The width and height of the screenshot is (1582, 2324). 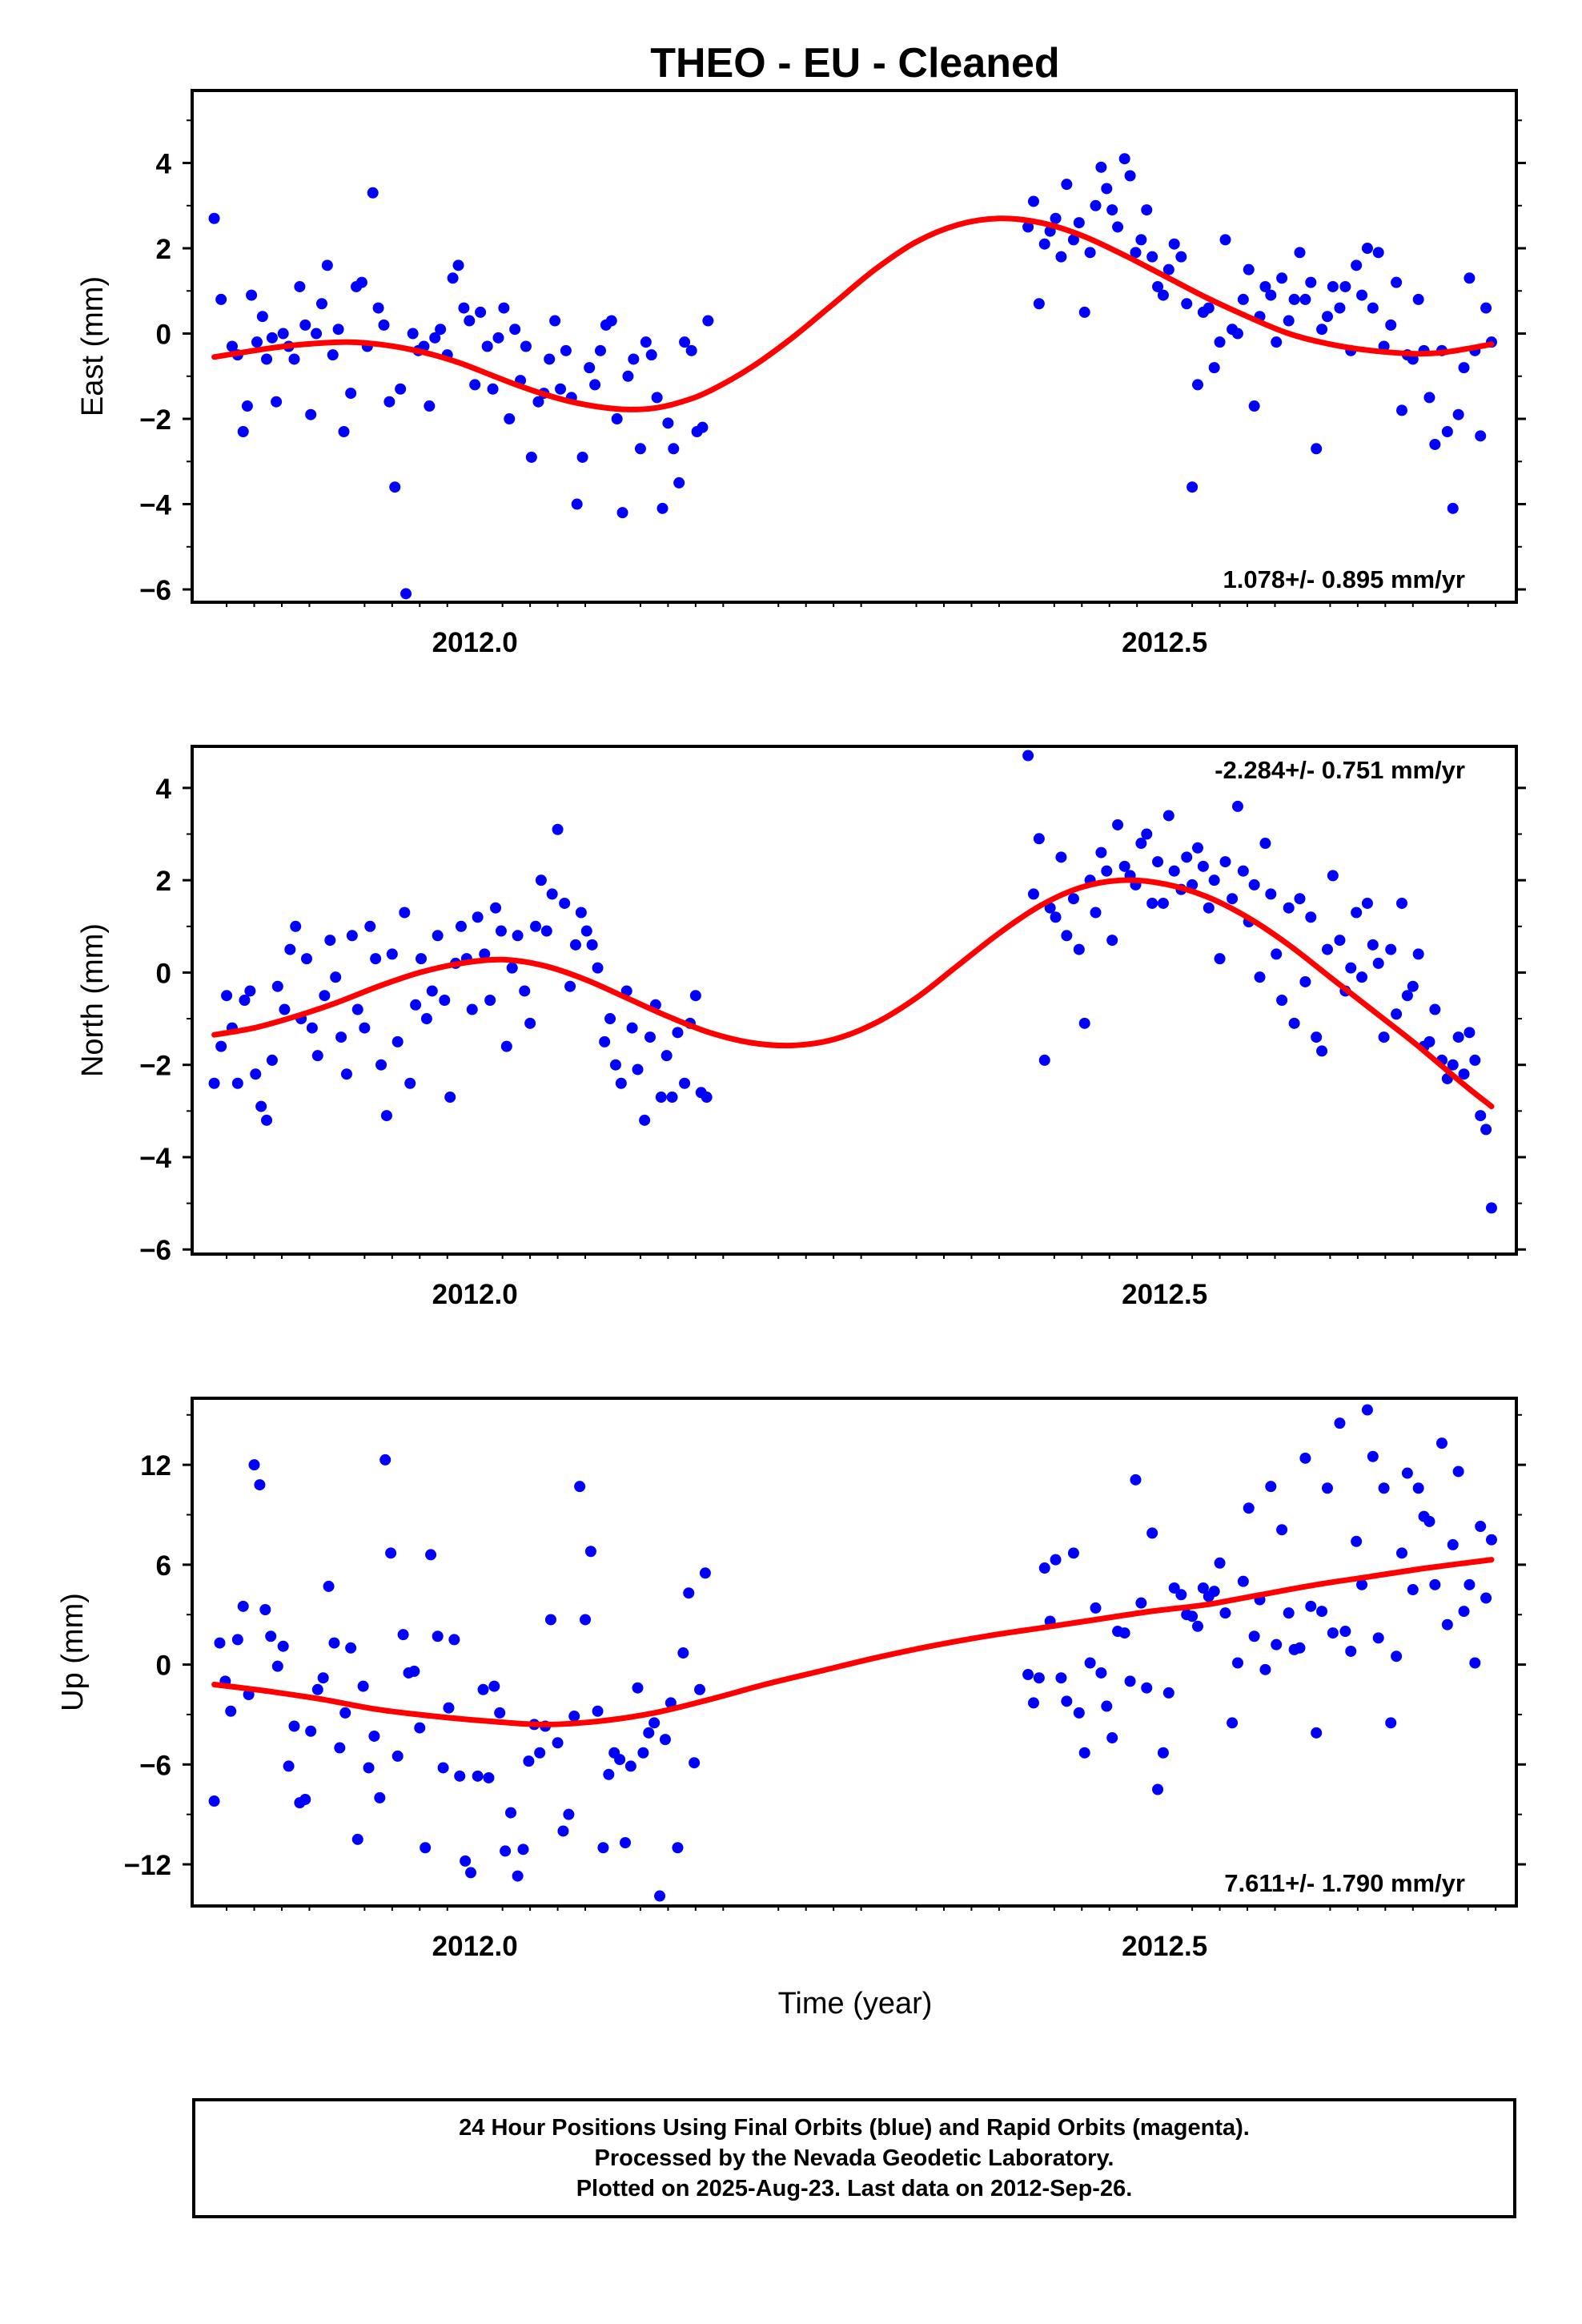 I want to click on north-ytick-label: −2, so click(x=155, y=1066).